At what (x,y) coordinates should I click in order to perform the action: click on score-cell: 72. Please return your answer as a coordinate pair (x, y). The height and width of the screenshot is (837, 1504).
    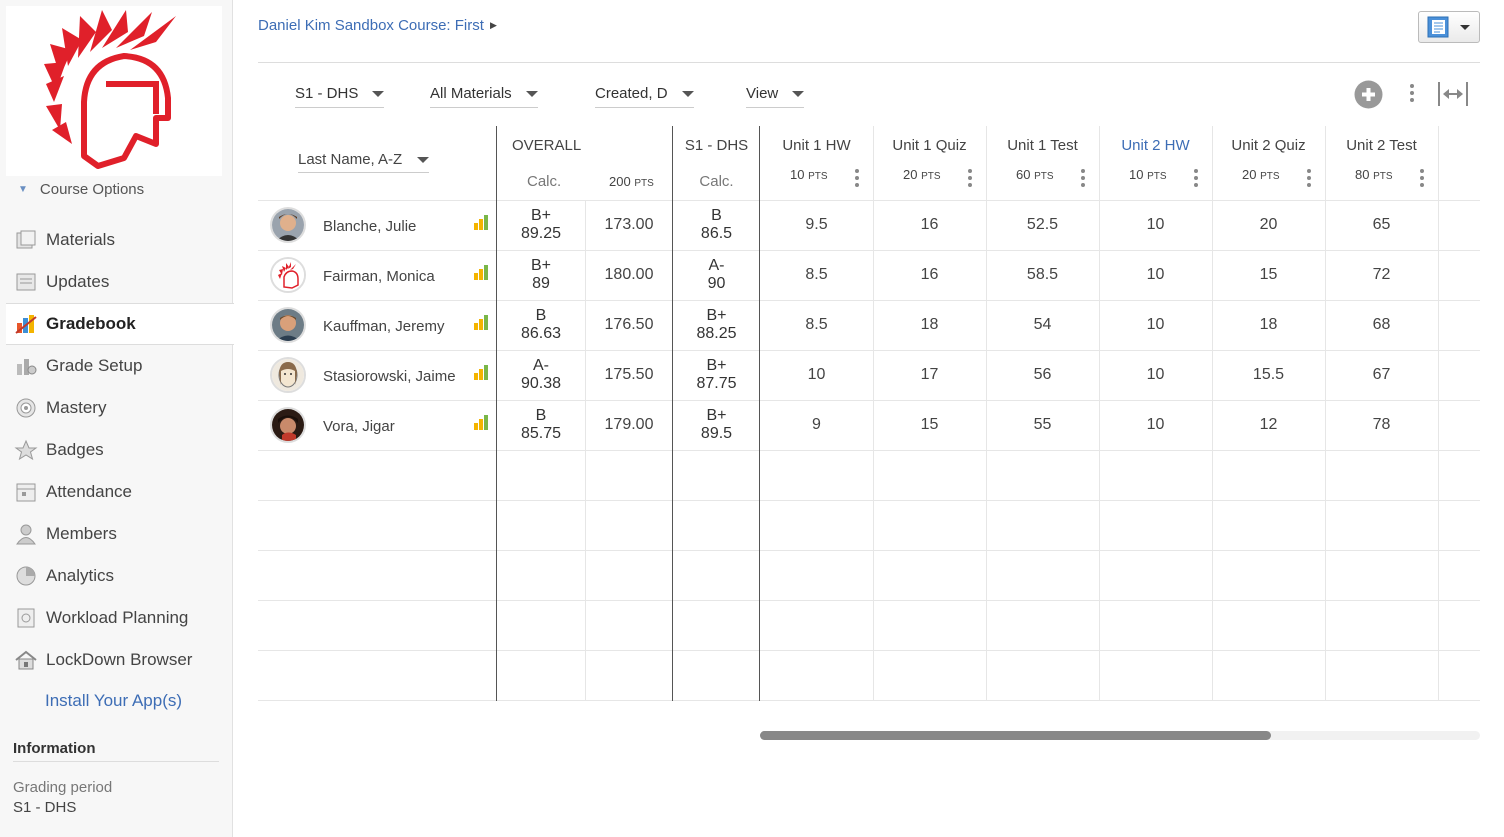
    Looking at the image, I should click on (1381, 274).